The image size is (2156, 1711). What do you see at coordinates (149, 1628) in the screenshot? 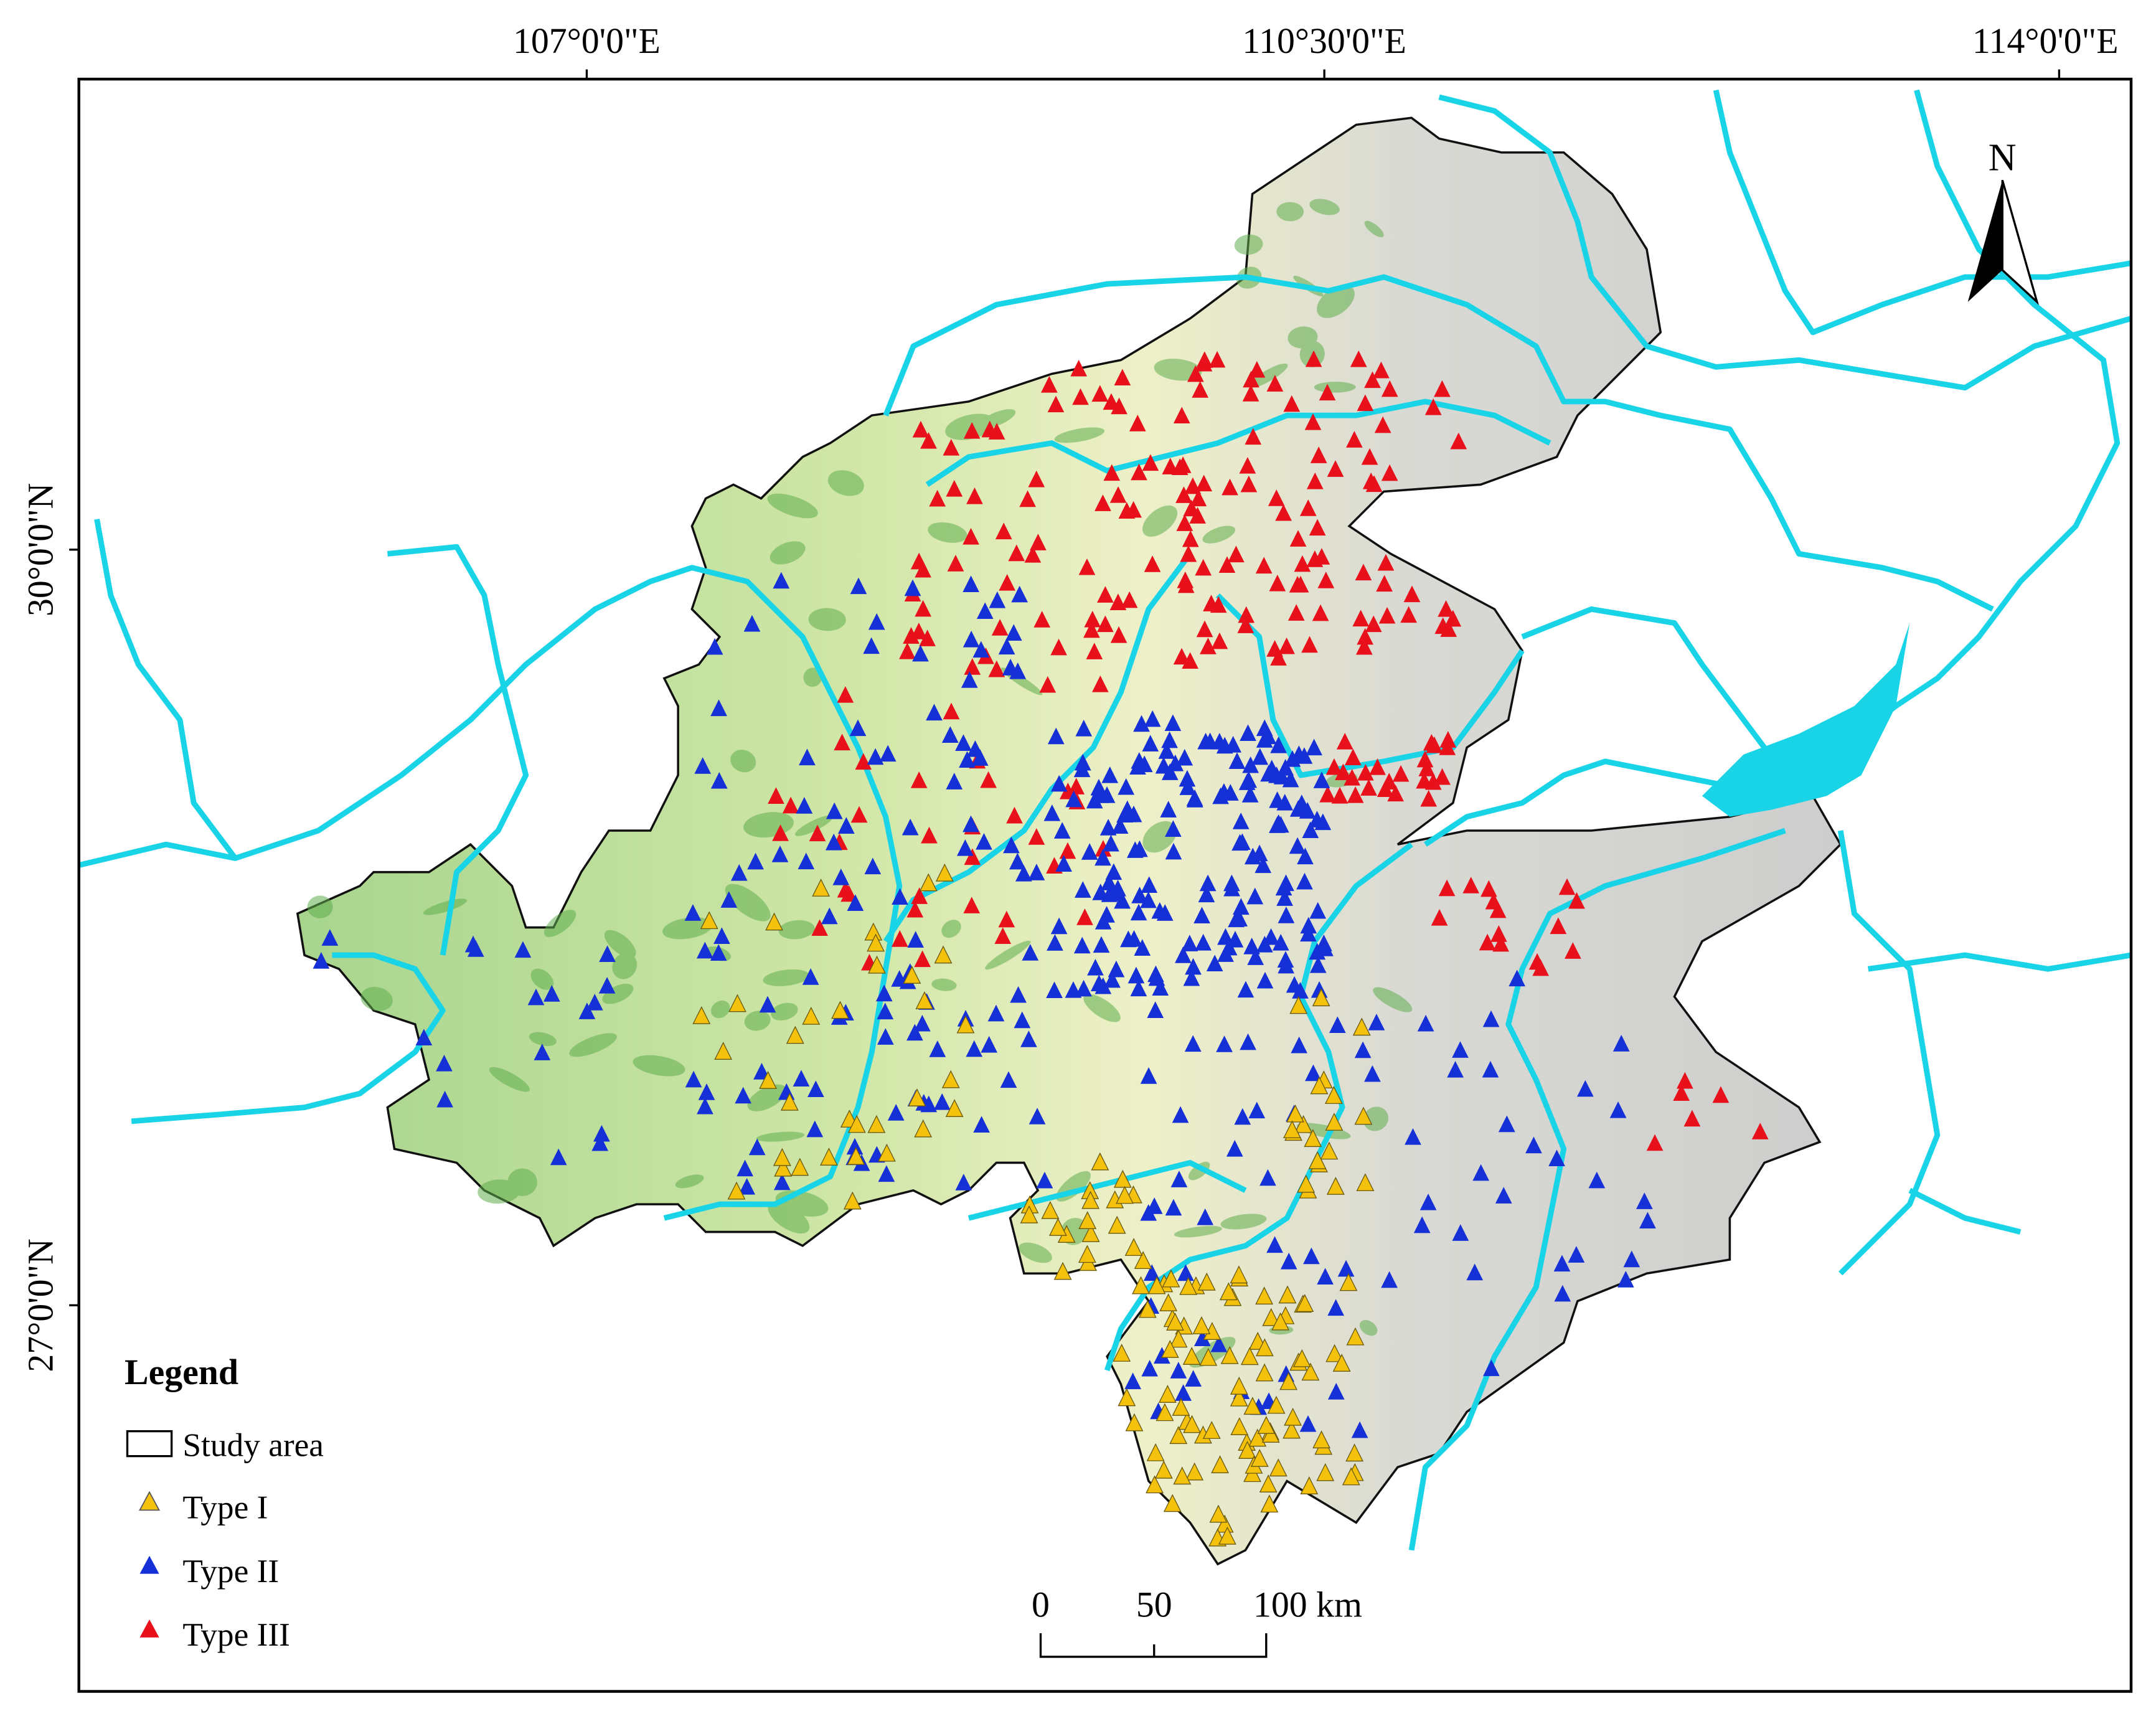
I see `legend-swatch` at bounding box center [149, 1628].